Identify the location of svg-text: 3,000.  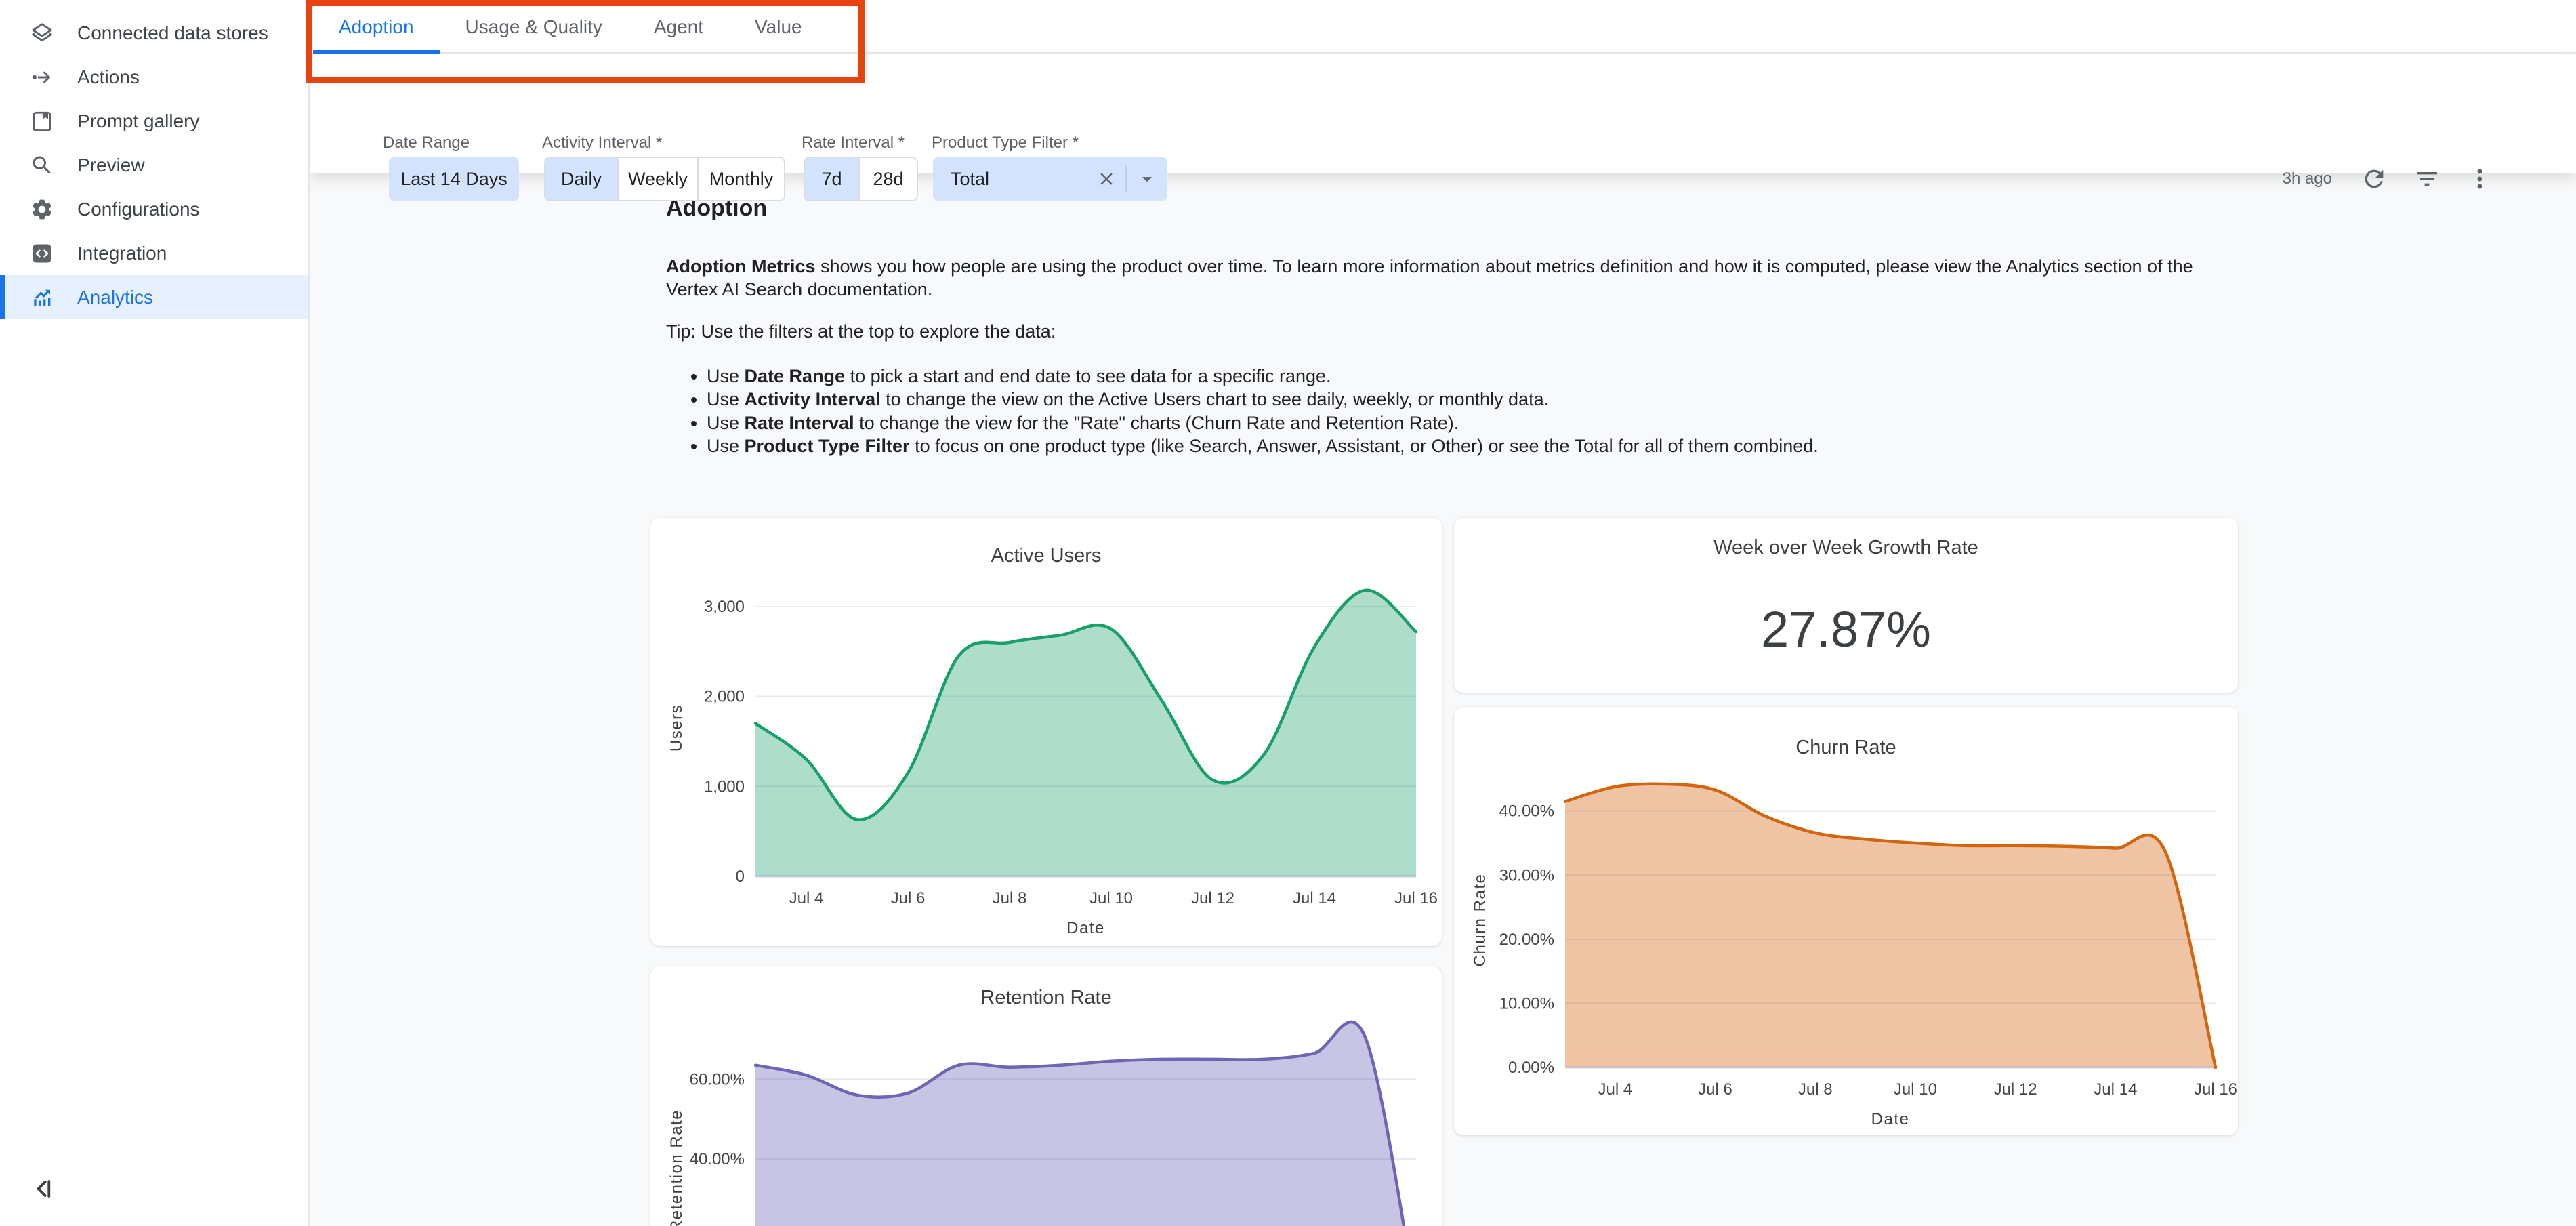
(724, 607).